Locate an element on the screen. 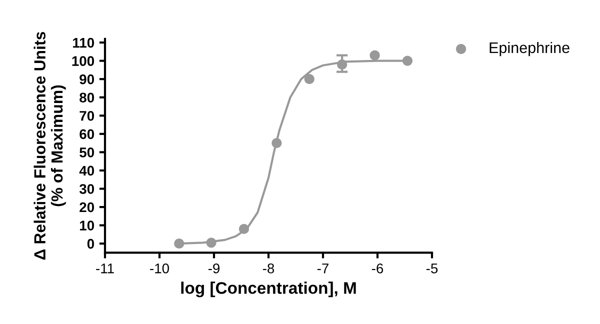 The image size is (600, 324). y-tick-label: 20 is located at coordinates (87, 207).